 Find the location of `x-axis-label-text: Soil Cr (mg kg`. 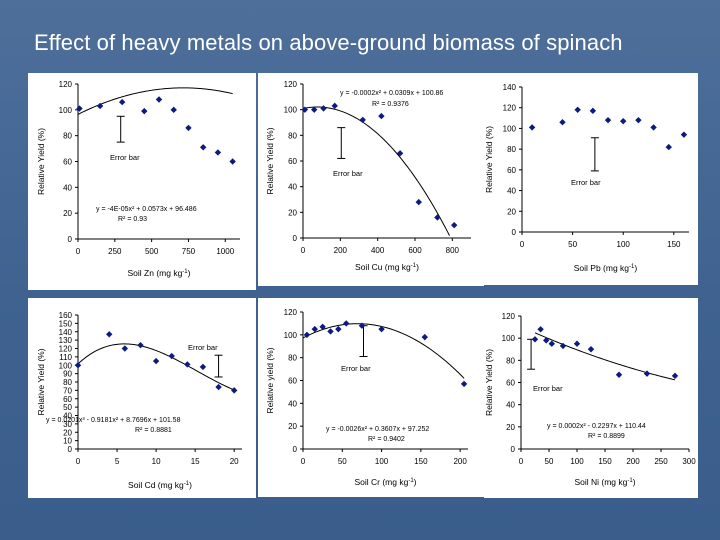

x-axis-label-text: Soil Cr (mg kg is located at coordinates (381, 482).